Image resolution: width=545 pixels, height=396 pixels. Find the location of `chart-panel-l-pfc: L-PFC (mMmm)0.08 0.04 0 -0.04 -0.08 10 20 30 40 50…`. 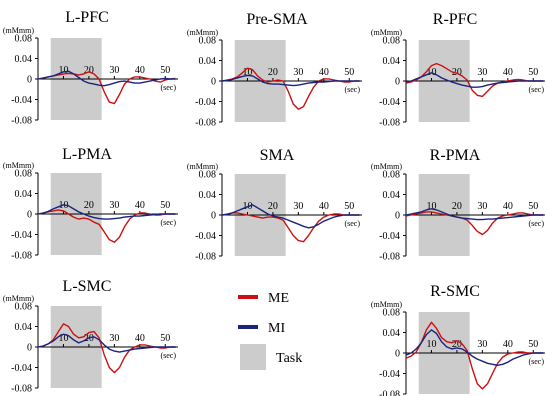

chart-panel-l-pfc: L-PFC (mMmm)0.08 0.04 0 -0.04 -0.08 10 20 30 40 50… is located at coordinates (90, 68).